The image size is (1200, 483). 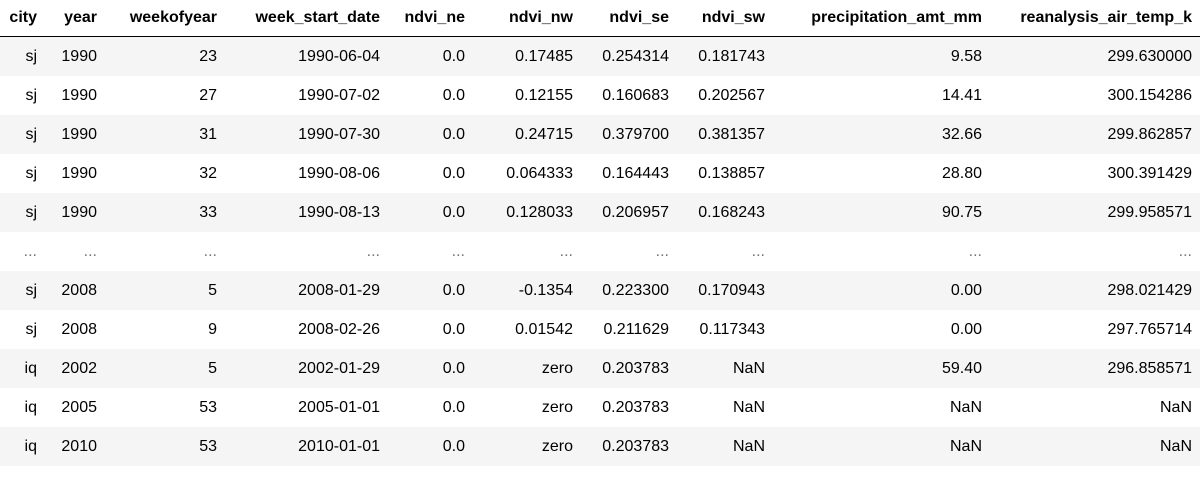 I want to click on cell-city: iq, so click(x=22, y=368).